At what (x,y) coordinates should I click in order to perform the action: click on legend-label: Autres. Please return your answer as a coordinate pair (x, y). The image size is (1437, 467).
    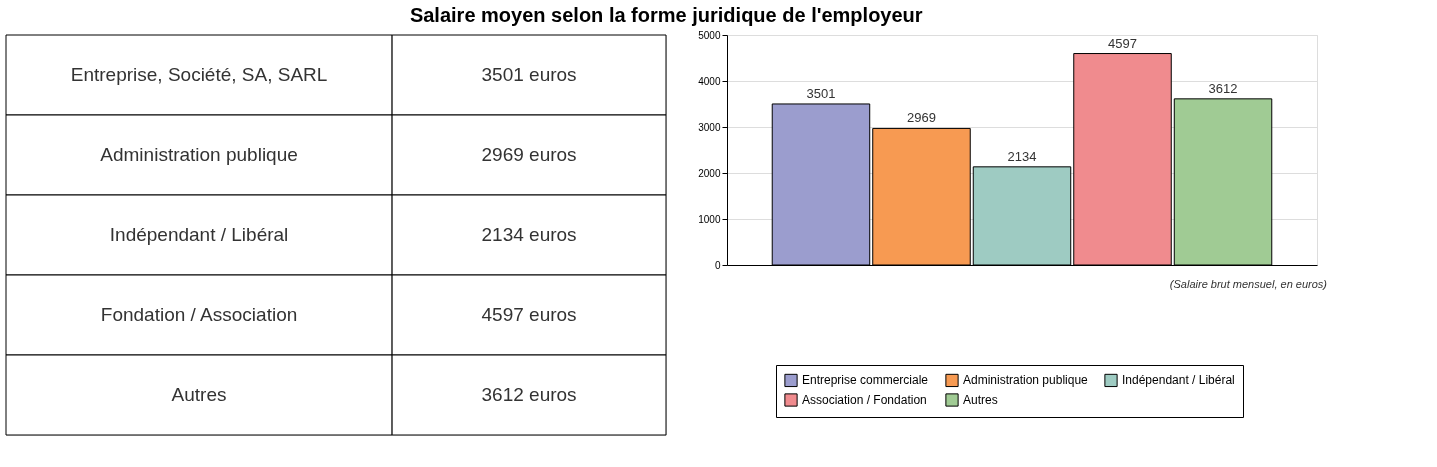
    Looking at the image, I should click on (980, 400).